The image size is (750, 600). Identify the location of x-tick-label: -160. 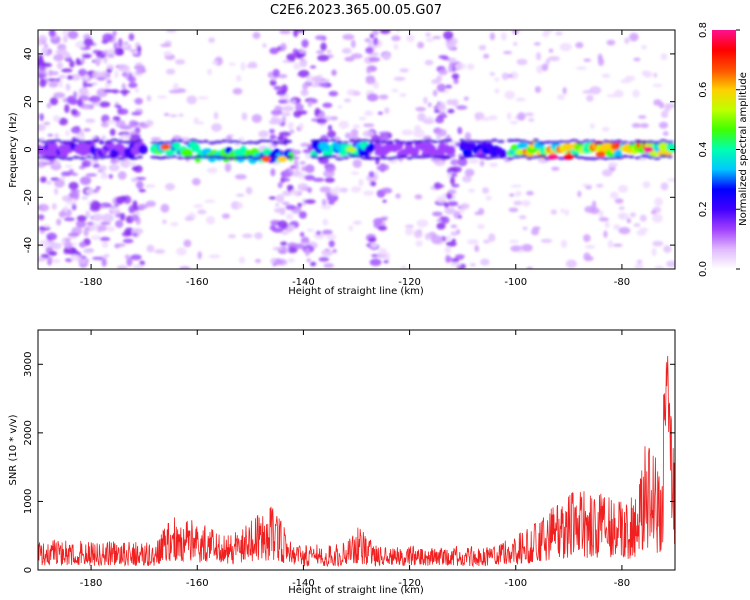
(197, 583).